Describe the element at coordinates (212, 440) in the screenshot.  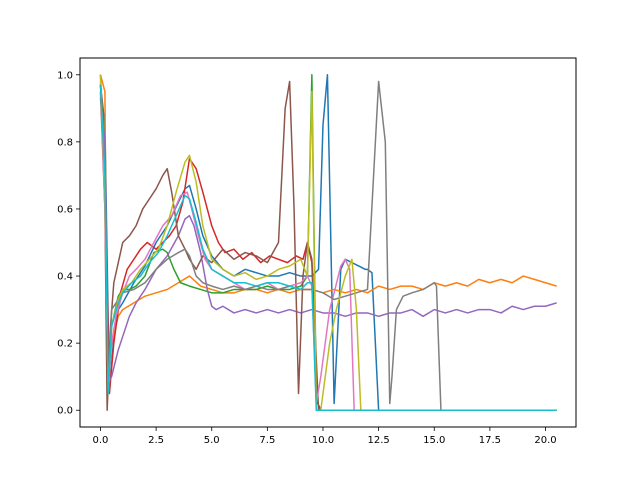
I see `x-tick-label: 5.0` at that location.